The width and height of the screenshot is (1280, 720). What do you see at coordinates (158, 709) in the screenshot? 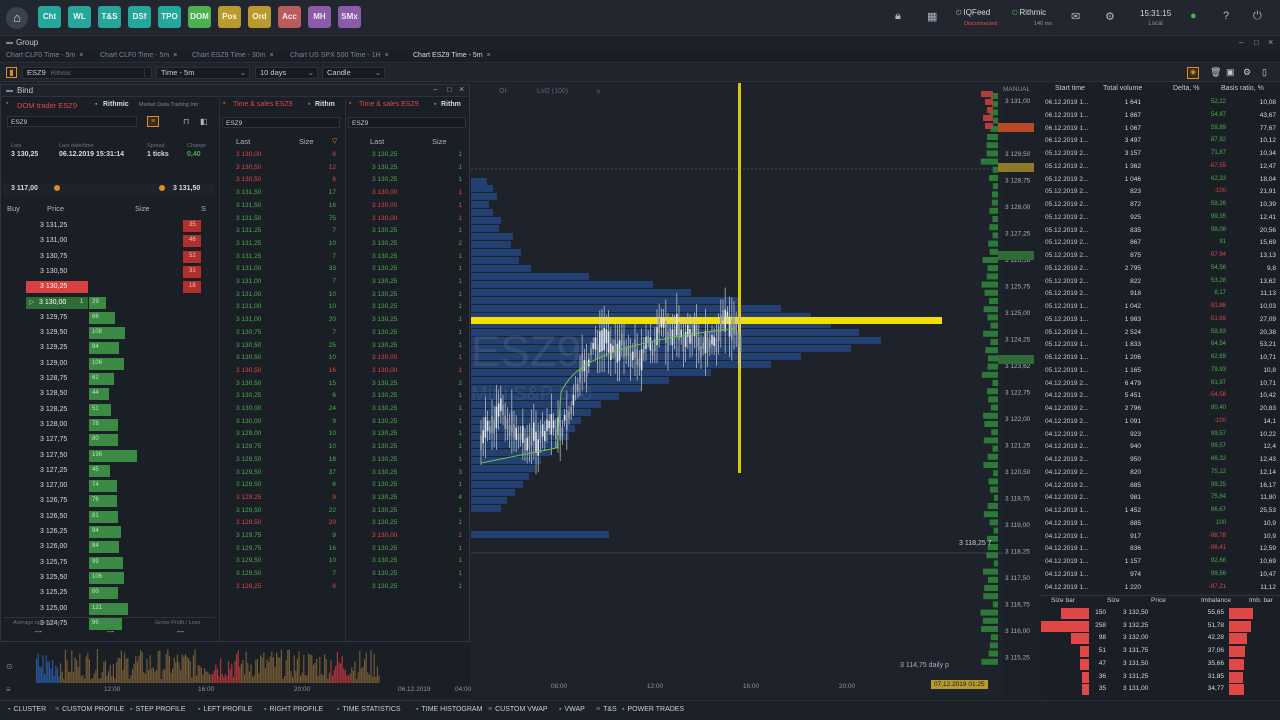
I see `indicator-step-profile: ▪ STEP PROFILE` at bounding box center [158, 709].